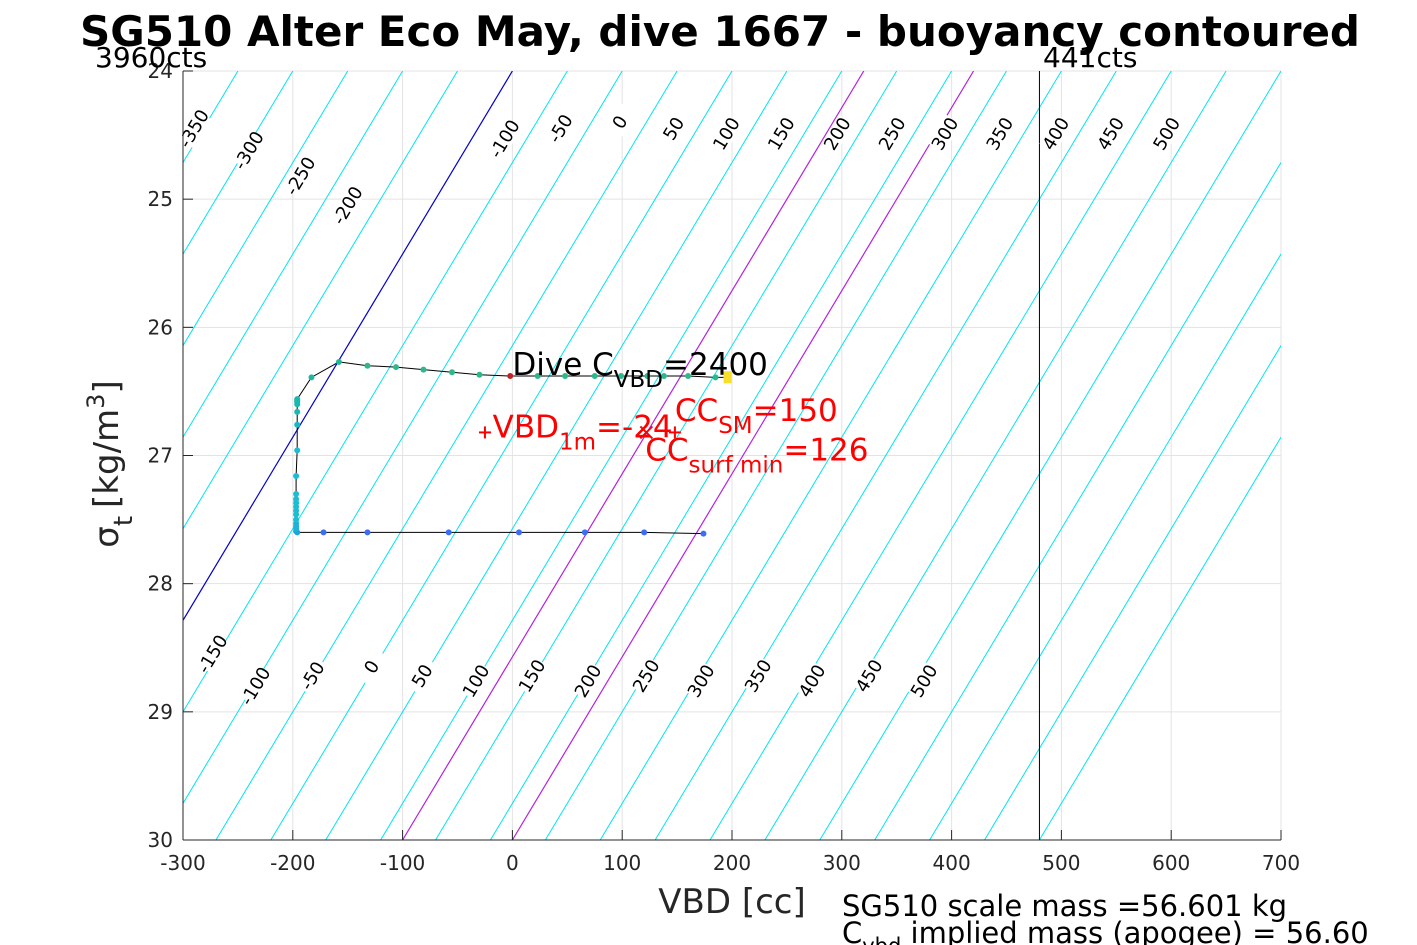 The width and height of the screenshot is (1417, 945). What do you see at coordinates (756, 416) in the screenshot?
I see `annotation-cc_sm: CCSM=150` at bounding box center [756, 416].